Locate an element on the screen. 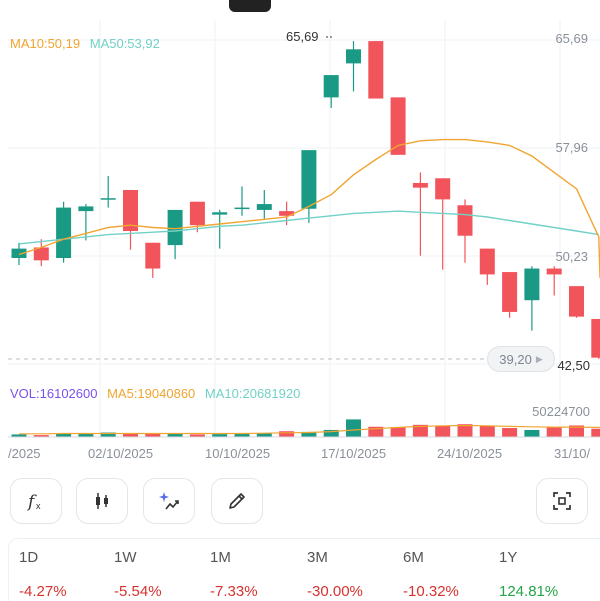 The image size is (600, 601). current-price-badge: 39,20 ▶ is located at coordinates (521, 359).